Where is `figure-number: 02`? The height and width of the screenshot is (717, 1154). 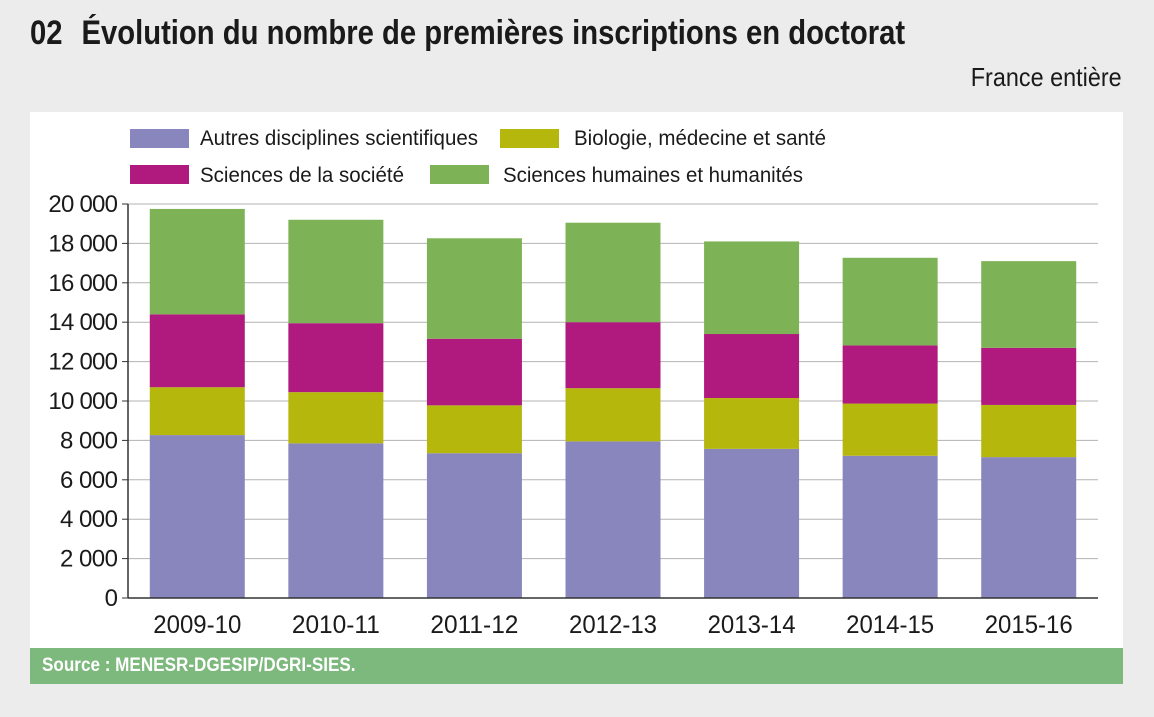 figure-number: 02 is located at coordinates (46, 33).